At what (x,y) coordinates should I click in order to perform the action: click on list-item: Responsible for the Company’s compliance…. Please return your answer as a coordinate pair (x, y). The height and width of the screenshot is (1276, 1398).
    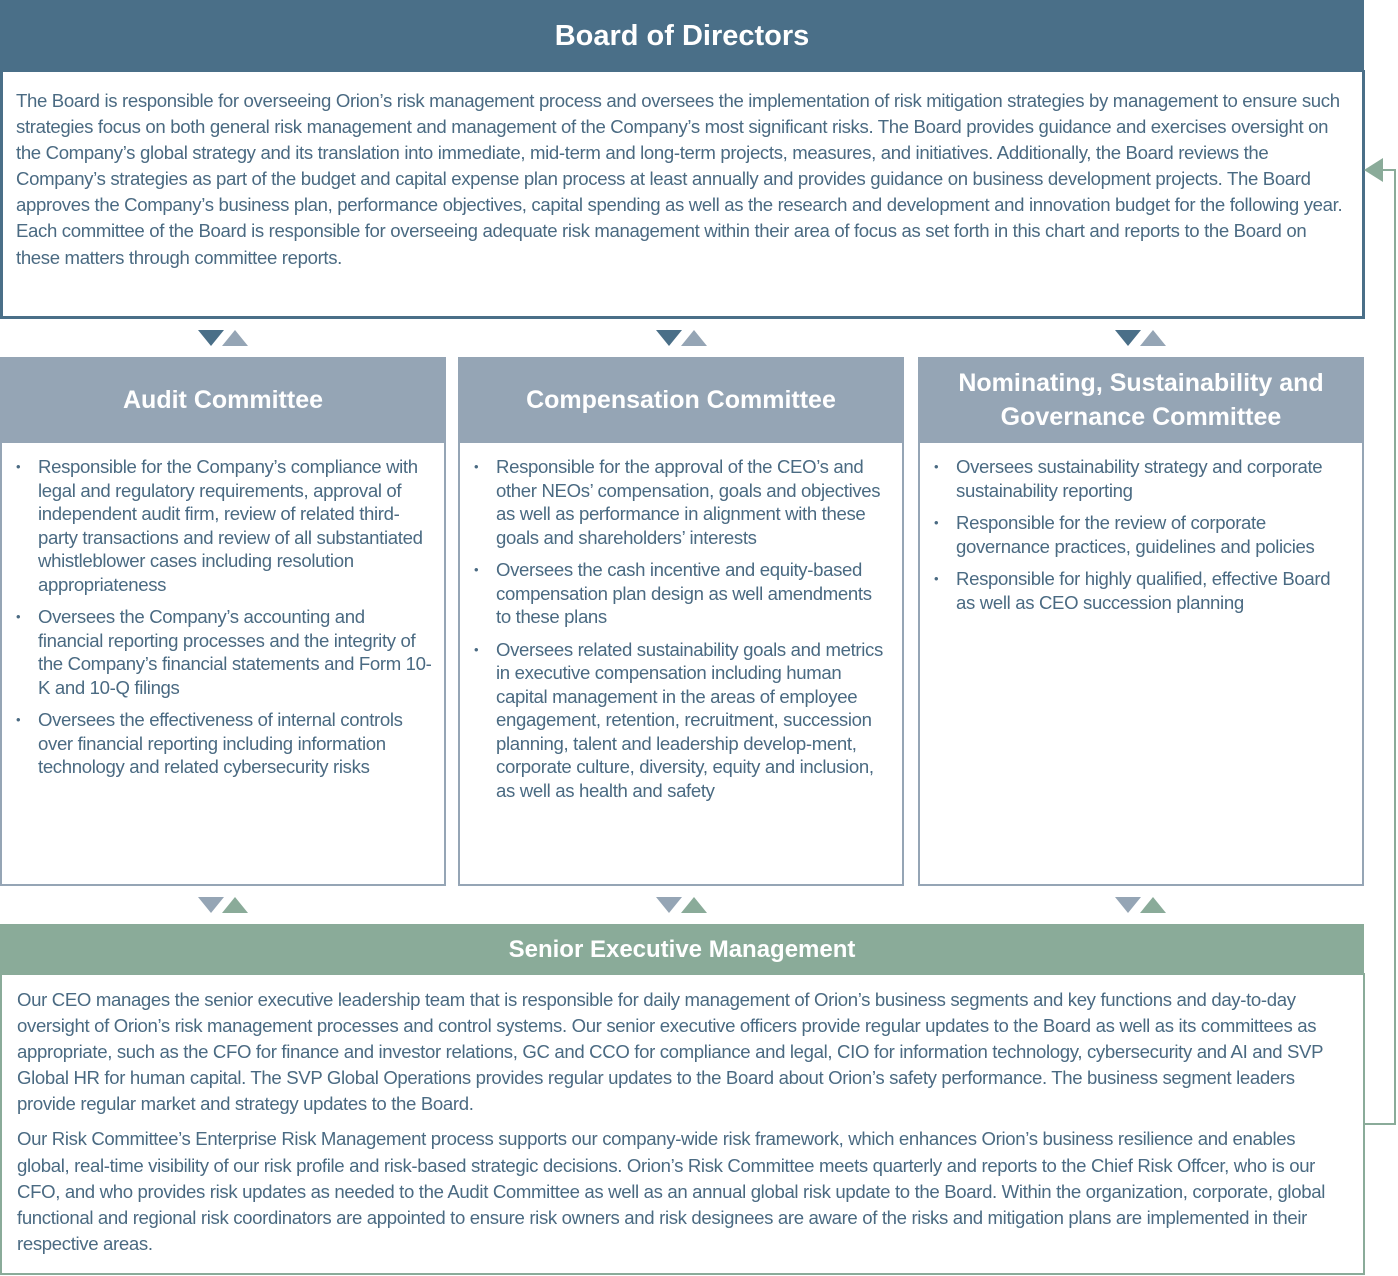
    Looking at the image, I should click on (224, 525).